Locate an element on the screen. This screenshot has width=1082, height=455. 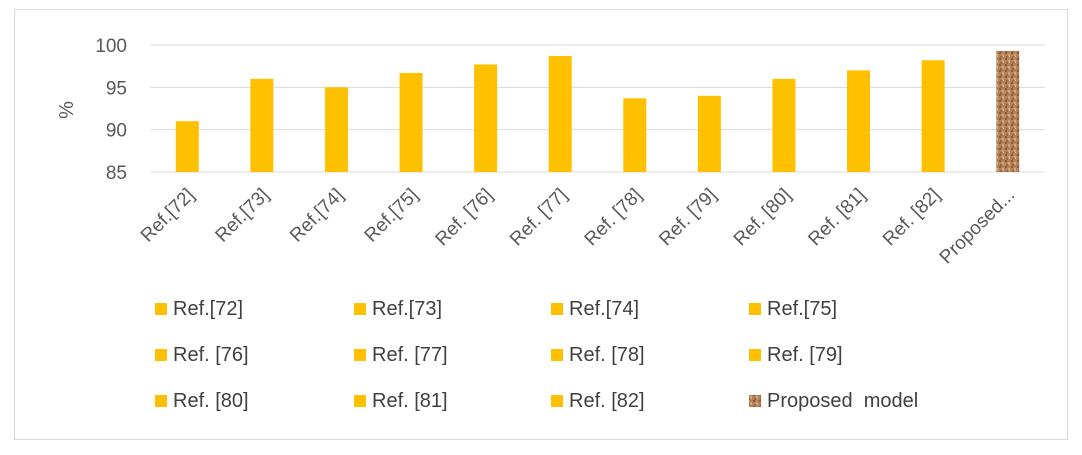
legend-item: Ref. [81] is located at coordinates (401, 401).